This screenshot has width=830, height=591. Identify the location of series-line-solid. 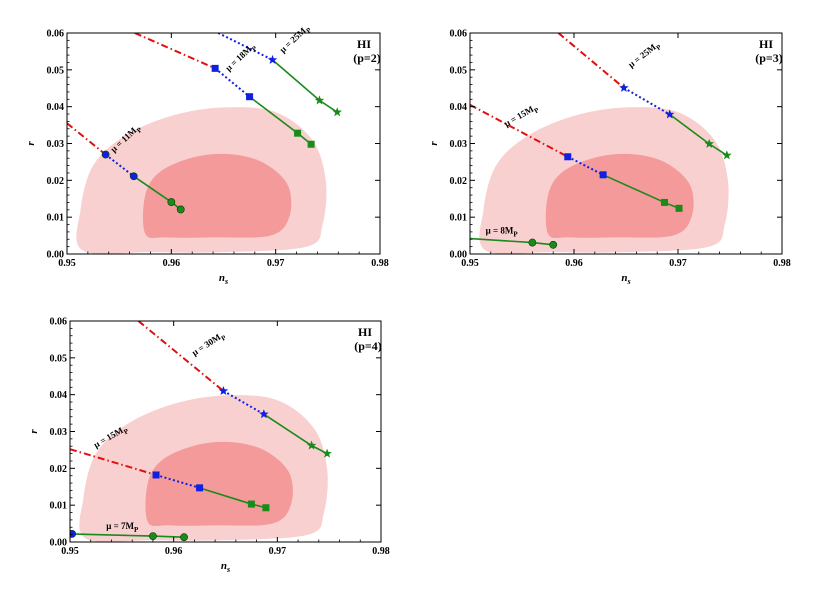
(305, 86).